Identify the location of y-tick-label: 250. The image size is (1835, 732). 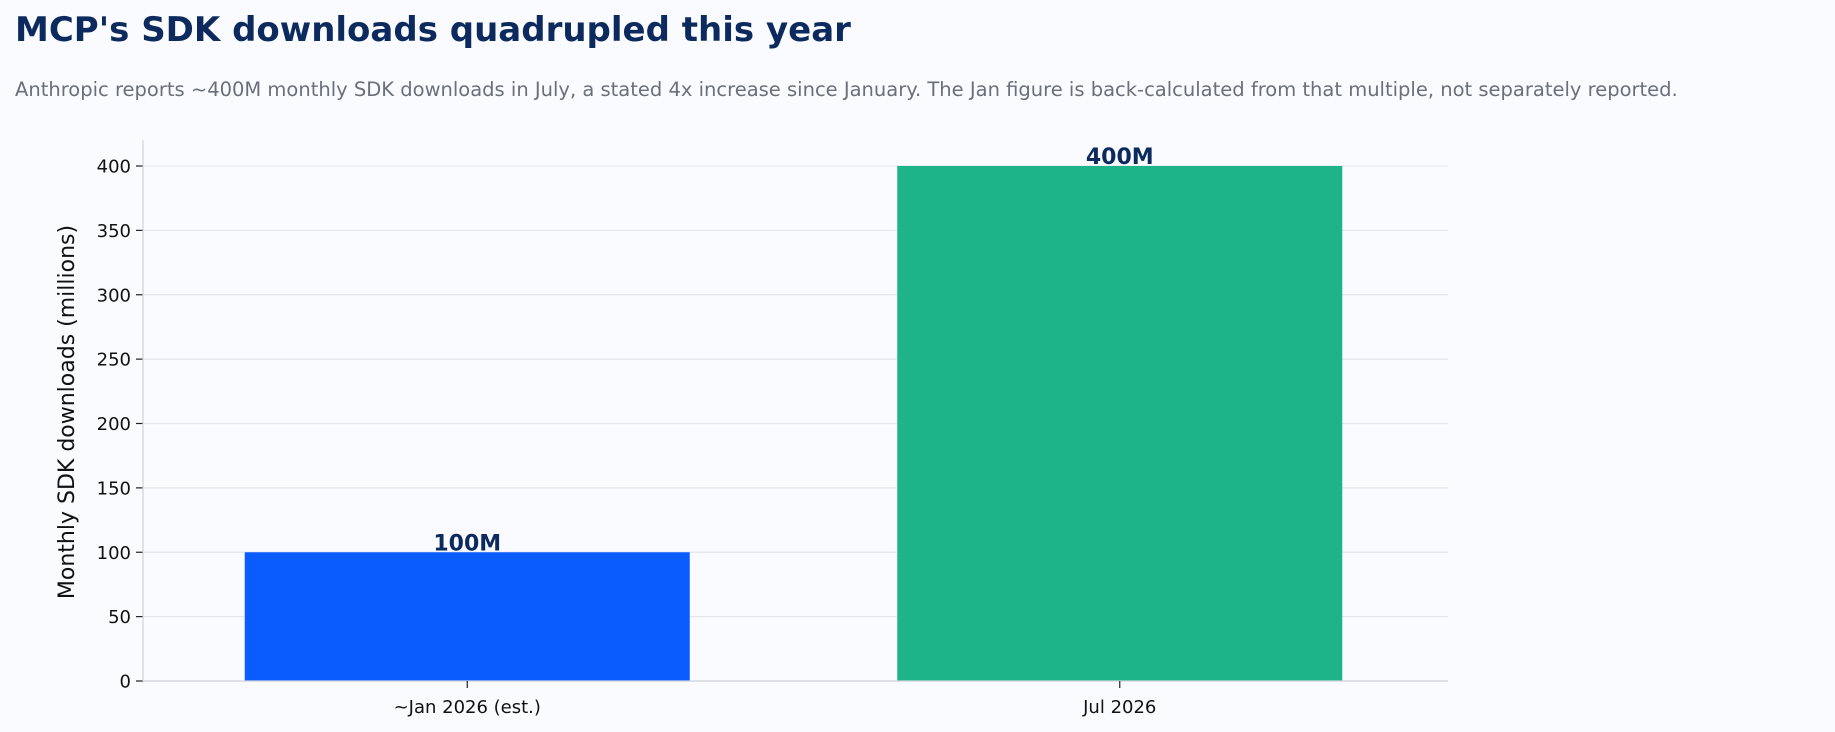
(114, 360).